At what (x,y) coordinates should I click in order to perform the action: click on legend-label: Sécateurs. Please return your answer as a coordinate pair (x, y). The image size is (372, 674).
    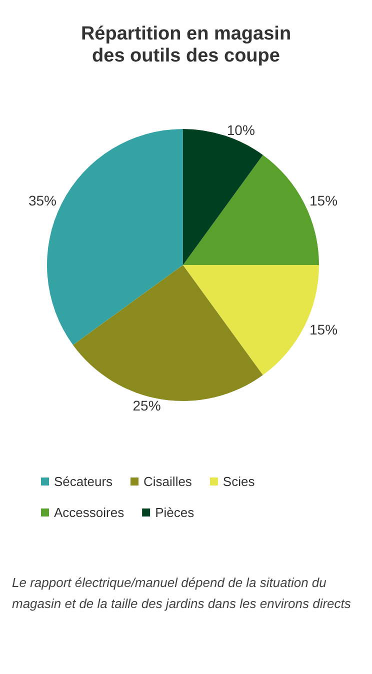
    Looking at the image, I should click on (84, 481).